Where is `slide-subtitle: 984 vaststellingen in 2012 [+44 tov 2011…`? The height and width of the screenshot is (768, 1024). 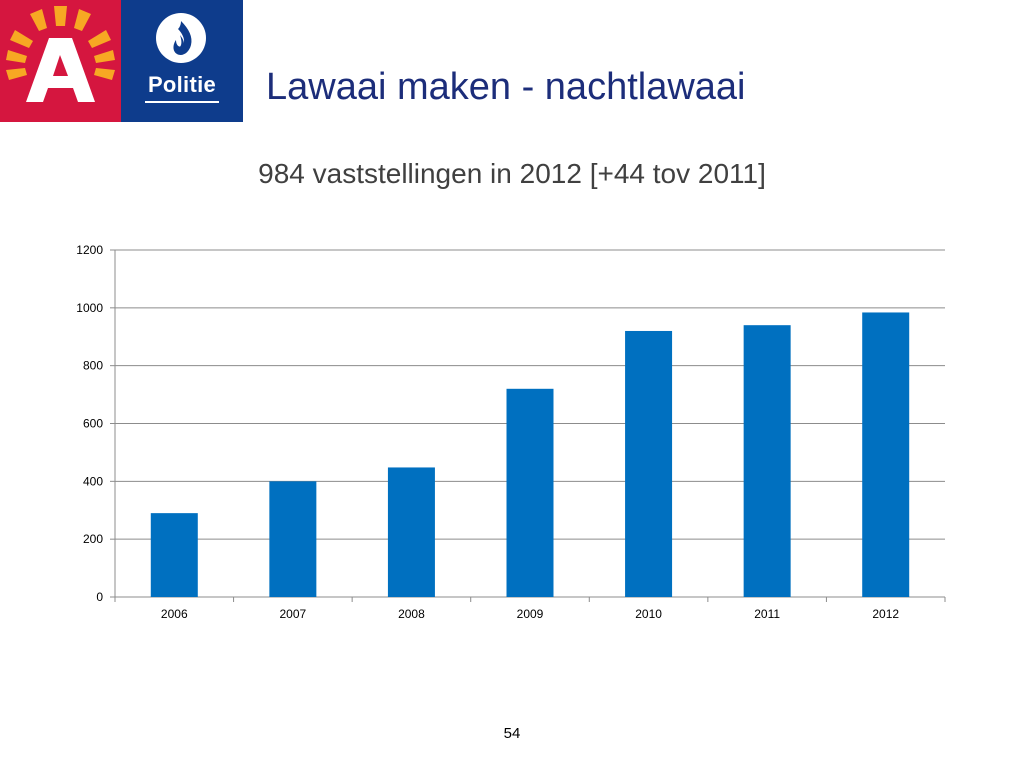 slide-subtitle: 984 vaststellingen in 2012 [+44 tov 2011… is located at coordinates (512, 173).